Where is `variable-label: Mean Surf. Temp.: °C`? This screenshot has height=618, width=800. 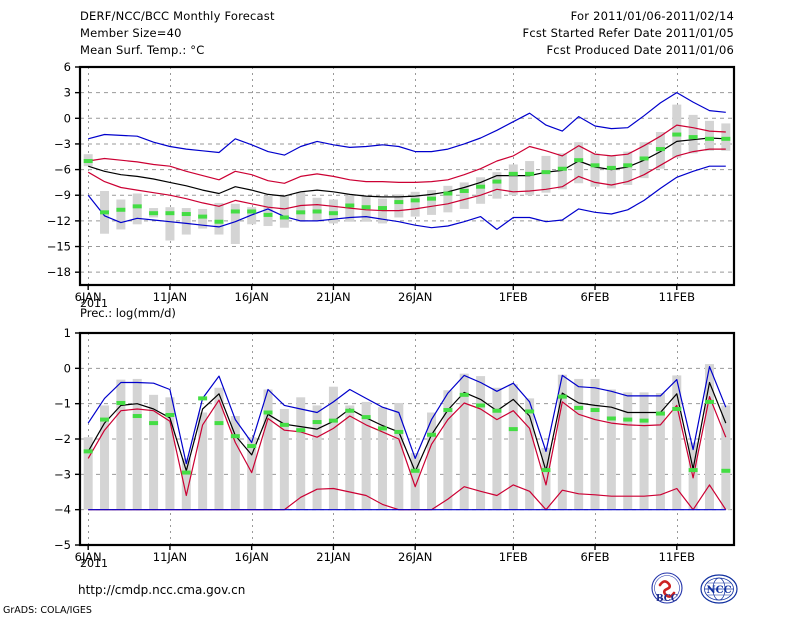 variable-label: Mean Surf. Temp.: °C is located at coordinates (142, 50).